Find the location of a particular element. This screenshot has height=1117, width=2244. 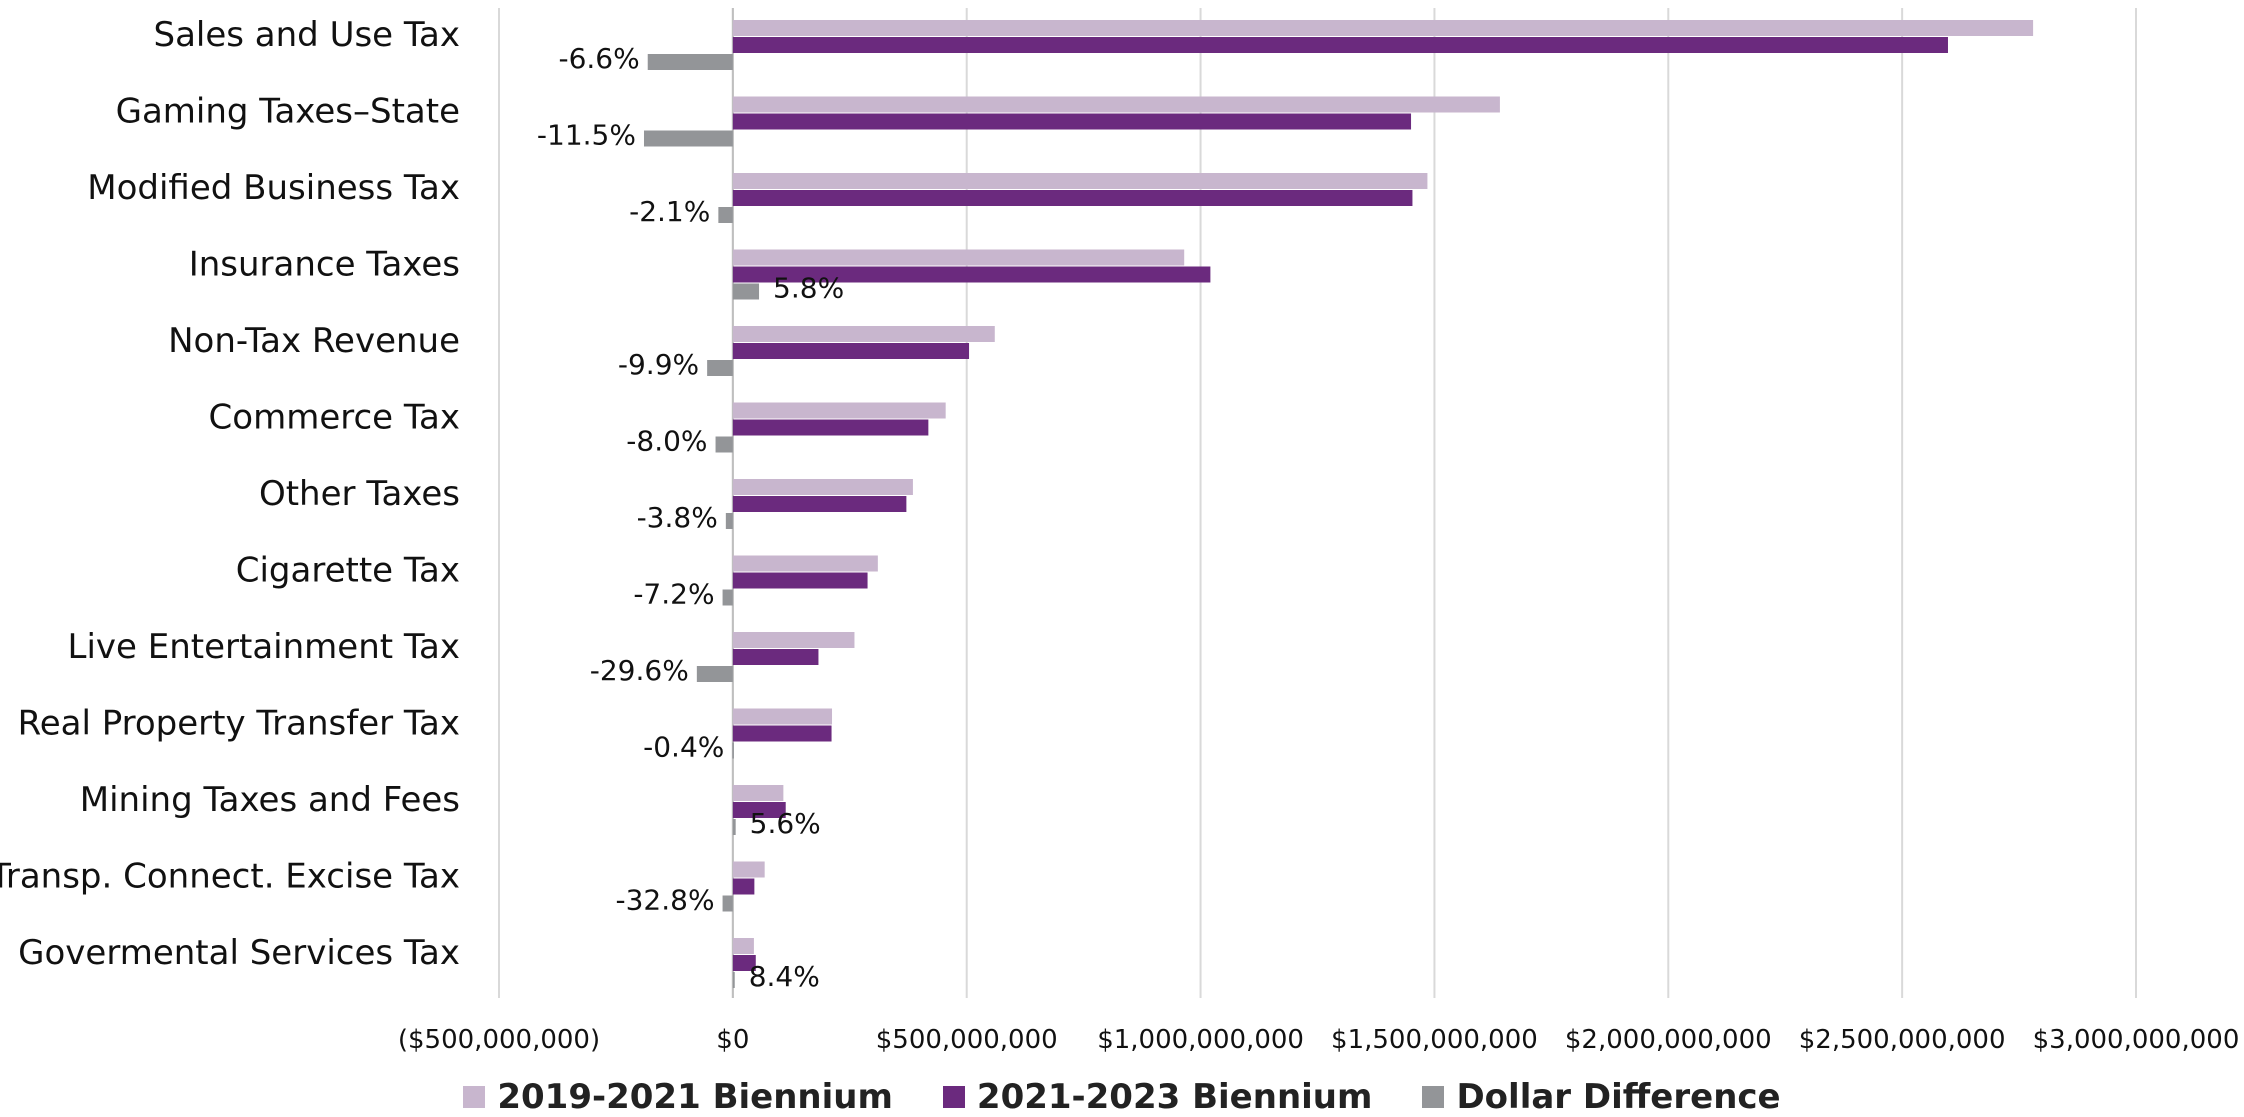

category-label-8: Live Entertainment Tax is located at coordinates (264, 647).